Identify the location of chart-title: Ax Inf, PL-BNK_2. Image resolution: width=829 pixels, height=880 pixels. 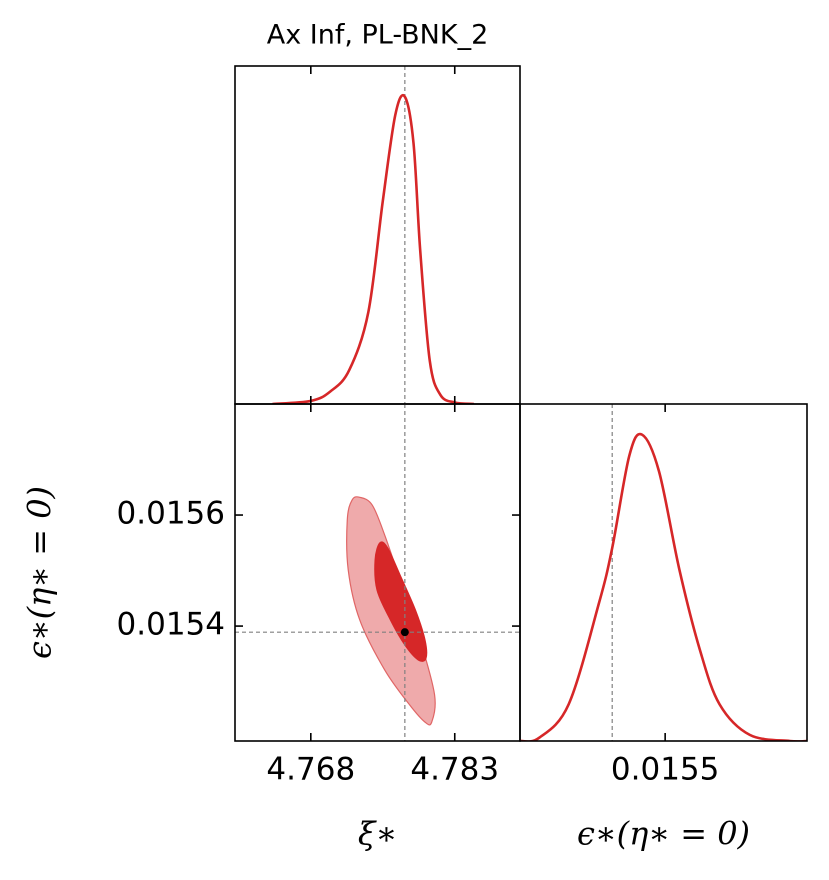
(378, 35).